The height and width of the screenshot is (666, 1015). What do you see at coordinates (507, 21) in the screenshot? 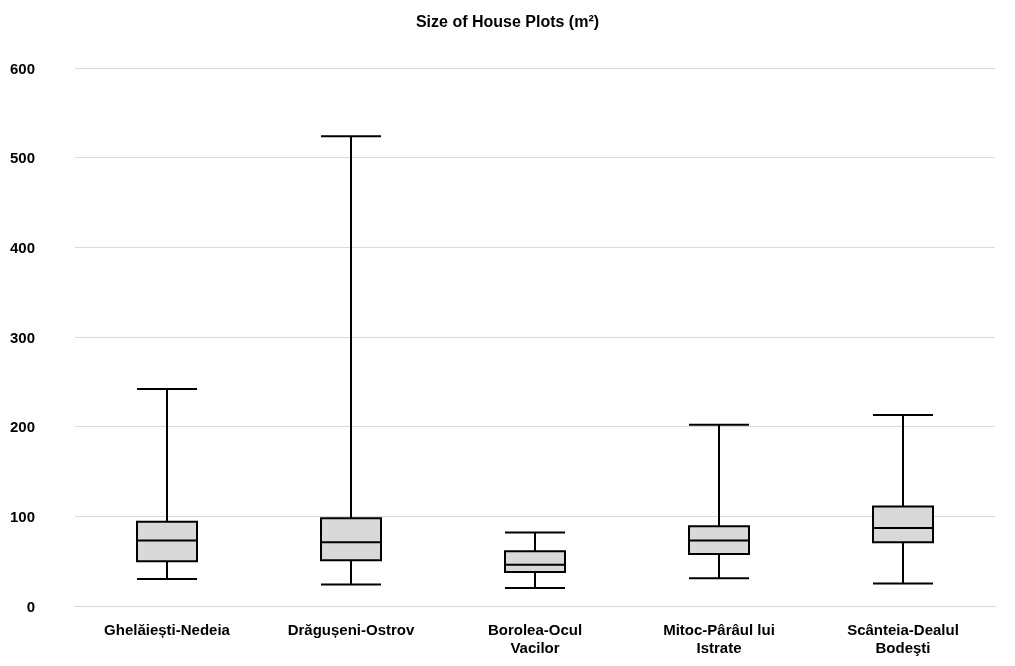
I see `chart-title: Size of House Plots (m²)` at bounding box center [507, 21].